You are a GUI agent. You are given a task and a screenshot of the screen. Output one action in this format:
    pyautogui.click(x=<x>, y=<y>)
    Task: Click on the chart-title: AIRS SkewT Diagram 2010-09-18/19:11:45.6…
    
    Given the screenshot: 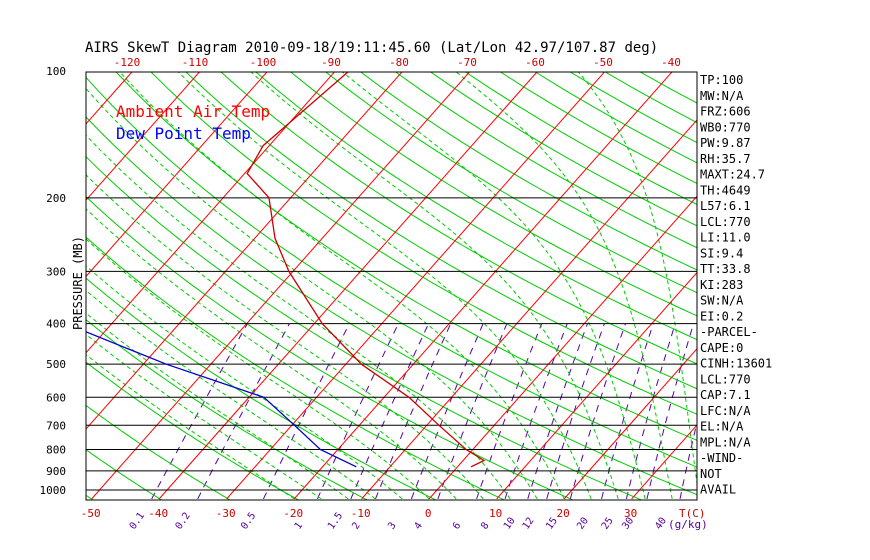 What is the action you would take?
    pyautogui.click(x=371, y=48)
    